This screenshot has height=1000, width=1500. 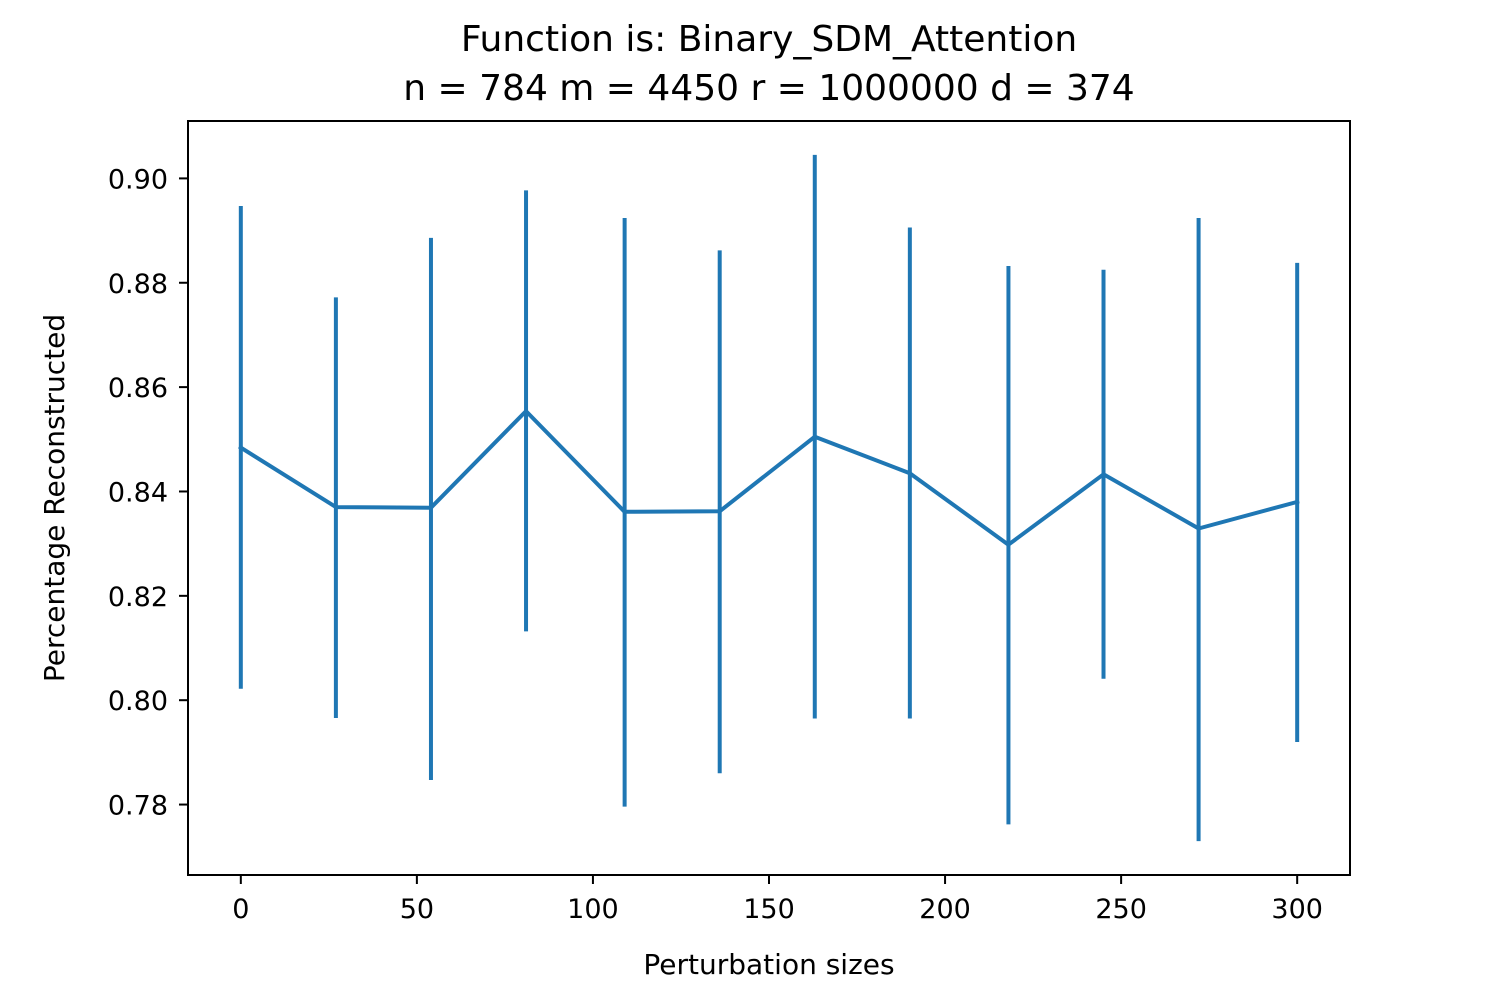 I want to click on x-tick-label: 100, so click(x=593, y=909).